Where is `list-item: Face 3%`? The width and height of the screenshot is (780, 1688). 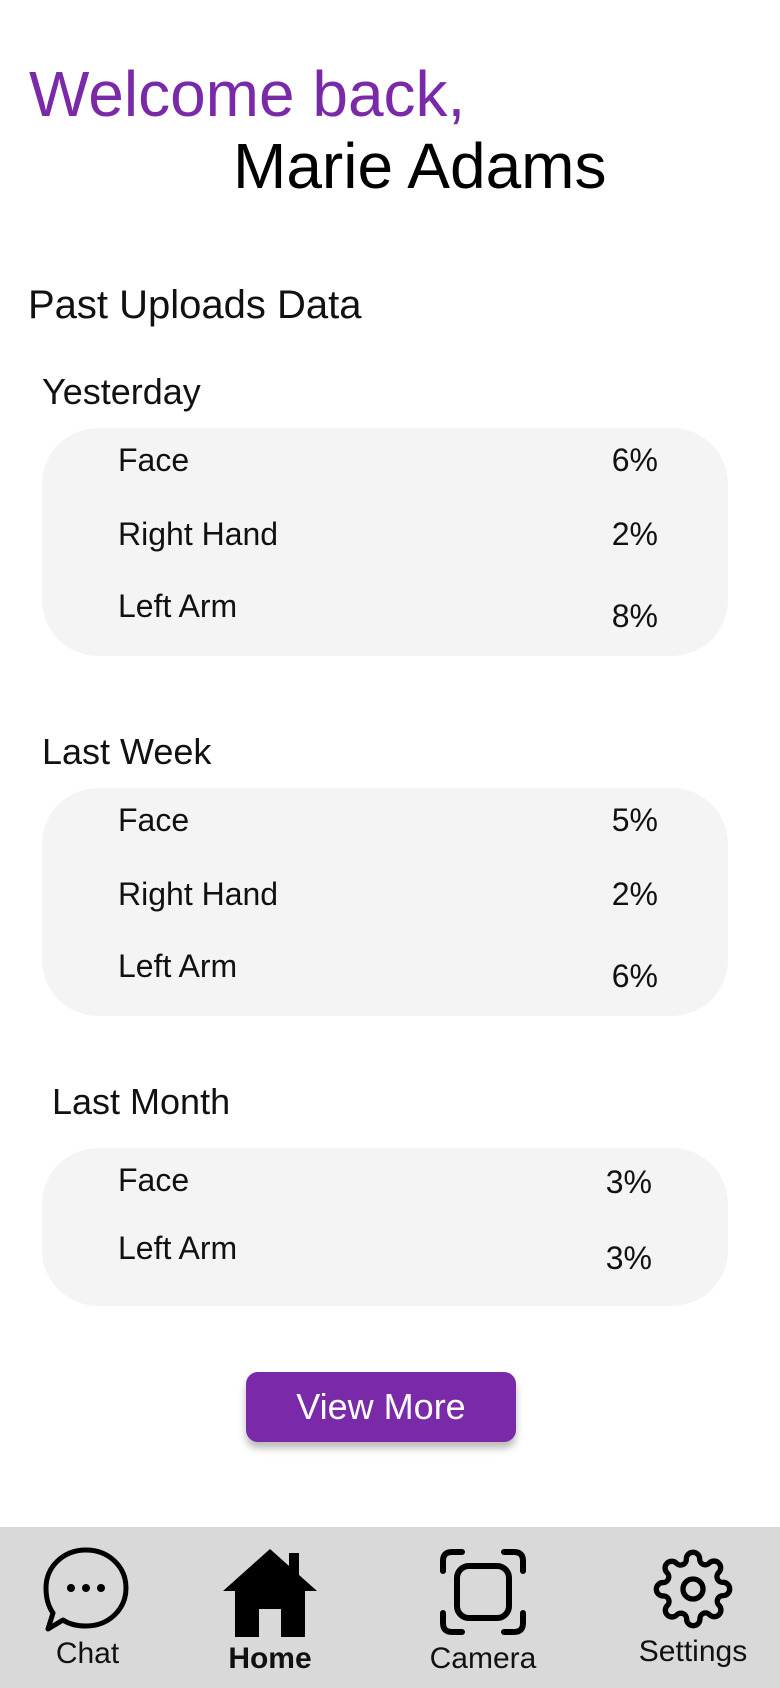 list-item: Face 3% is located at coordinates (385, 1180).